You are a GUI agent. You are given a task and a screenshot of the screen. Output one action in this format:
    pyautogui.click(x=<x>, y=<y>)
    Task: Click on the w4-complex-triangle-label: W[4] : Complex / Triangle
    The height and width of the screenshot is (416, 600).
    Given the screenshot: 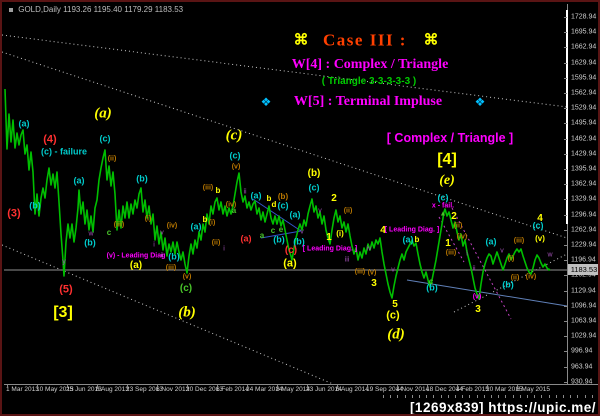 What is the action you would take?
    pyautogui.click(x=370, y=64)
    